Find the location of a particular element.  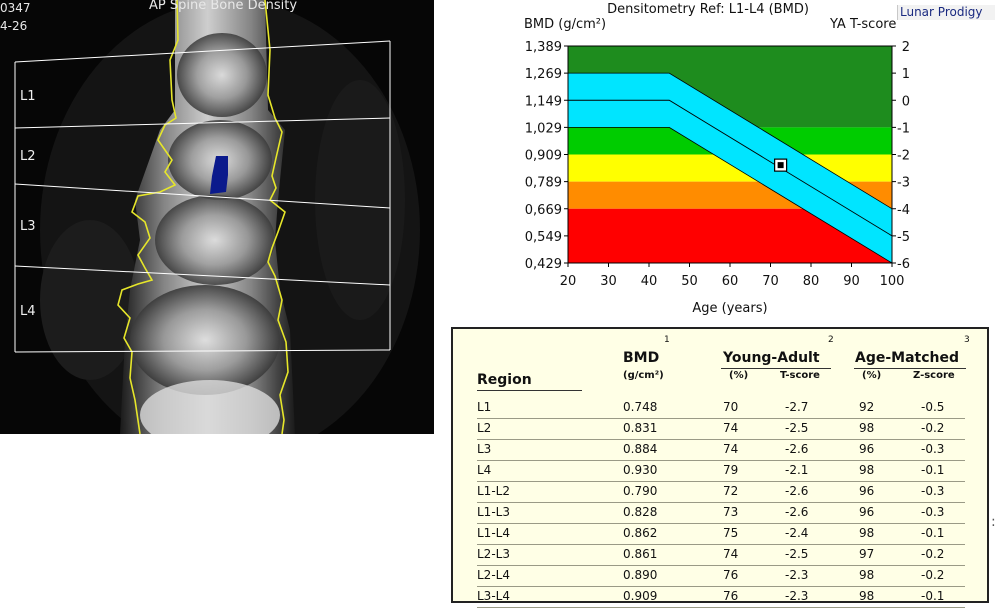

col-number-1: 1 is located at coordinates (667, 340).